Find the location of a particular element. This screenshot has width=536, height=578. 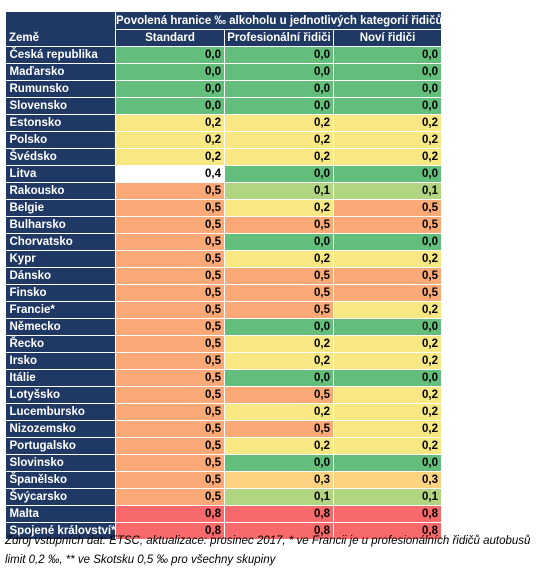

table-row: Rakousko 0,5 0,1 0,1 is located at coordinates (224, 191).